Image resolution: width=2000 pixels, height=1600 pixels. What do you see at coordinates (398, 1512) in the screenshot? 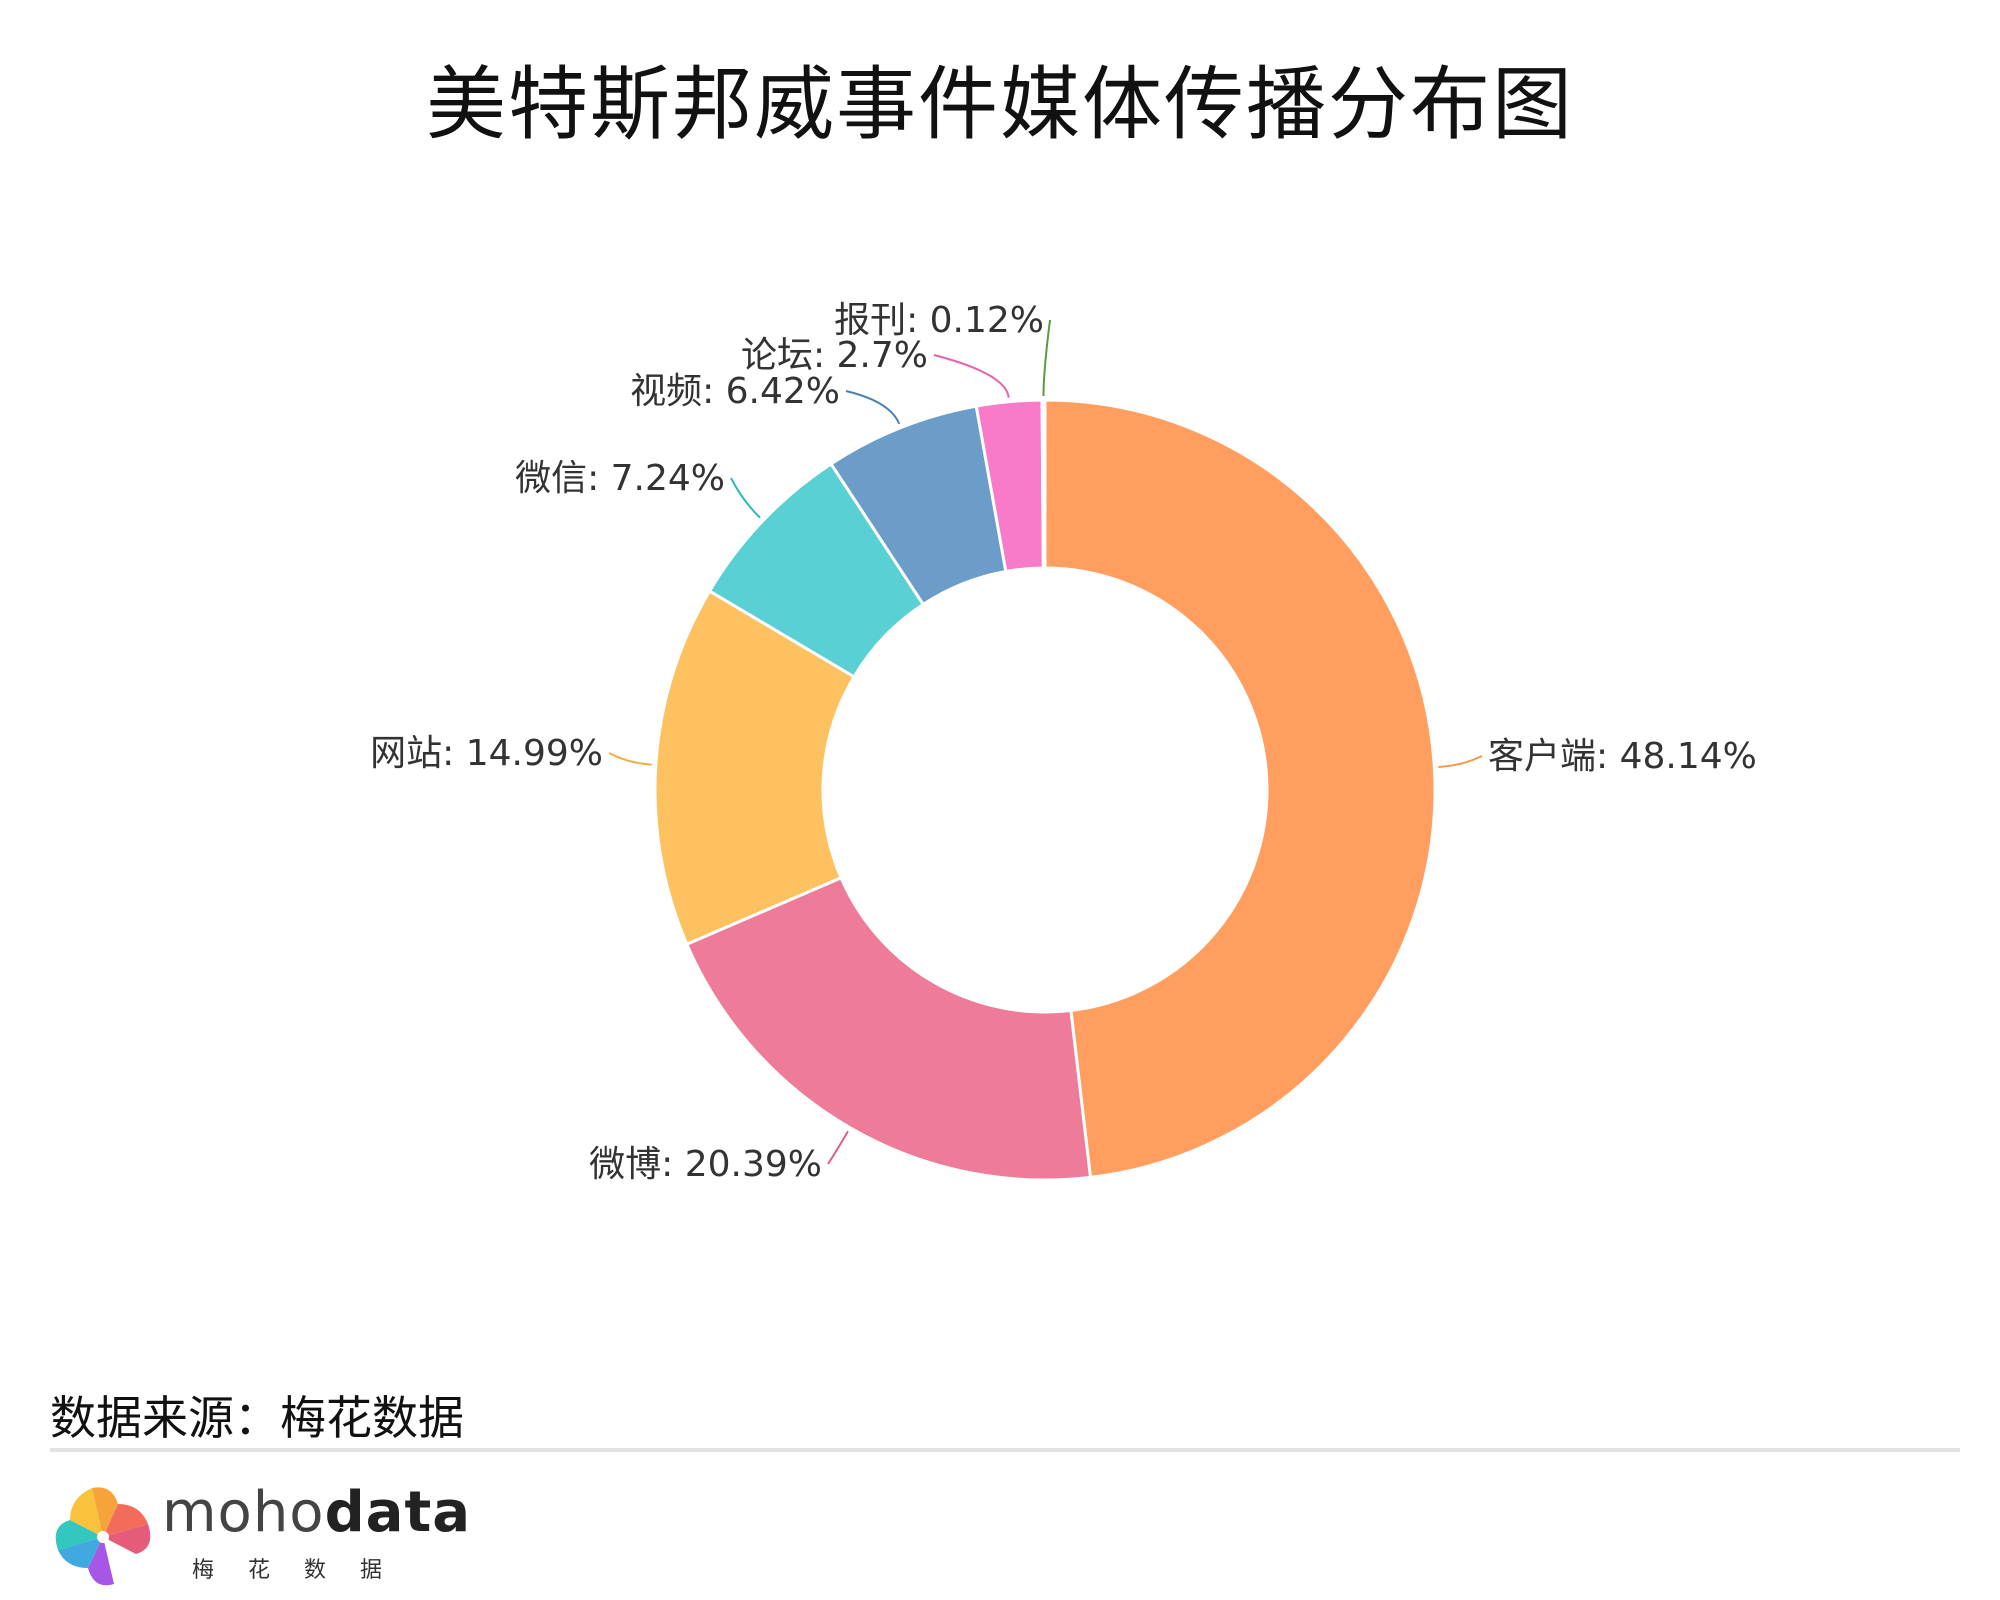
I see `brand-name-bold: data` at bounding box center [398, 1512].